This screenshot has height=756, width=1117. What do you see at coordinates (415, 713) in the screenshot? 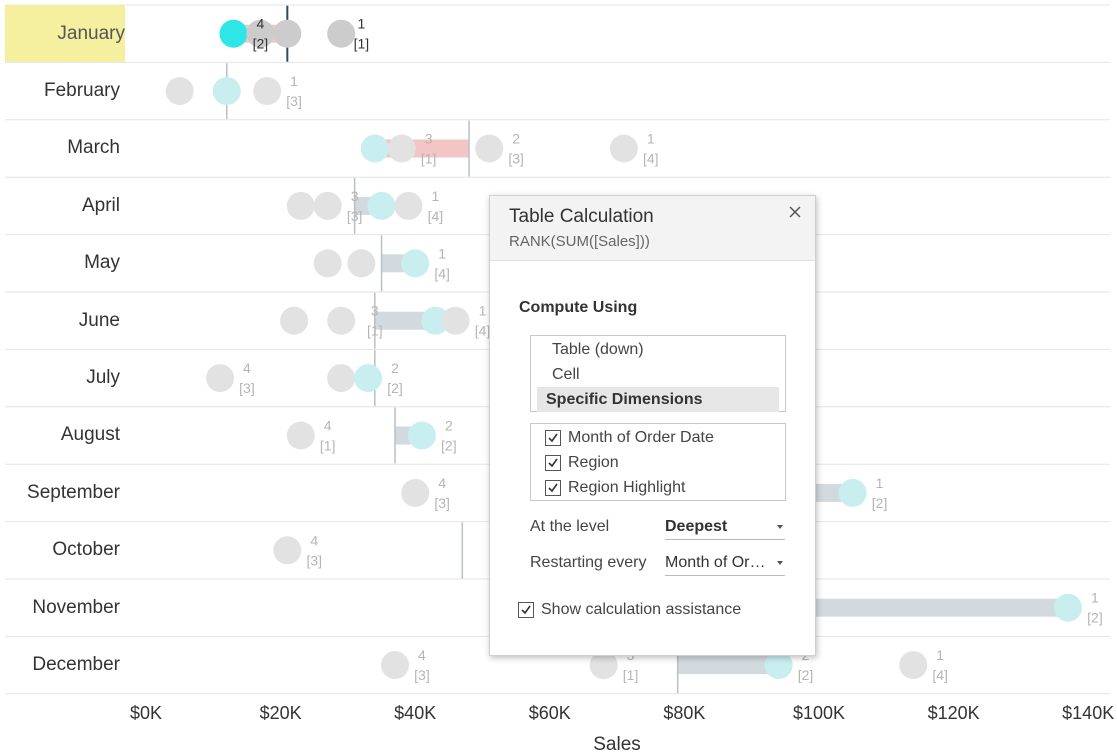
I see `x-axis-tick-label: $40K` at bounding box center [415, 713].